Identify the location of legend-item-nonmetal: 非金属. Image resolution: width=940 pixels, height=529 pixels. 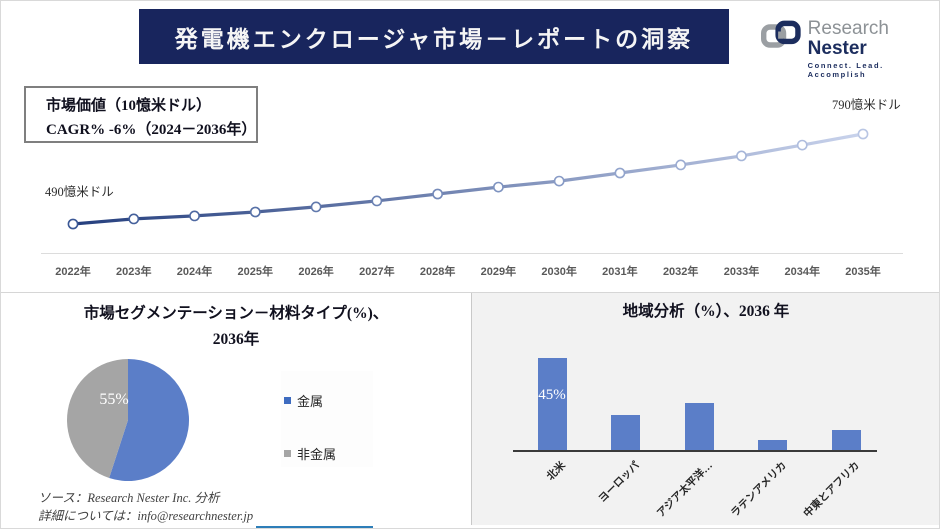
(310, 453).